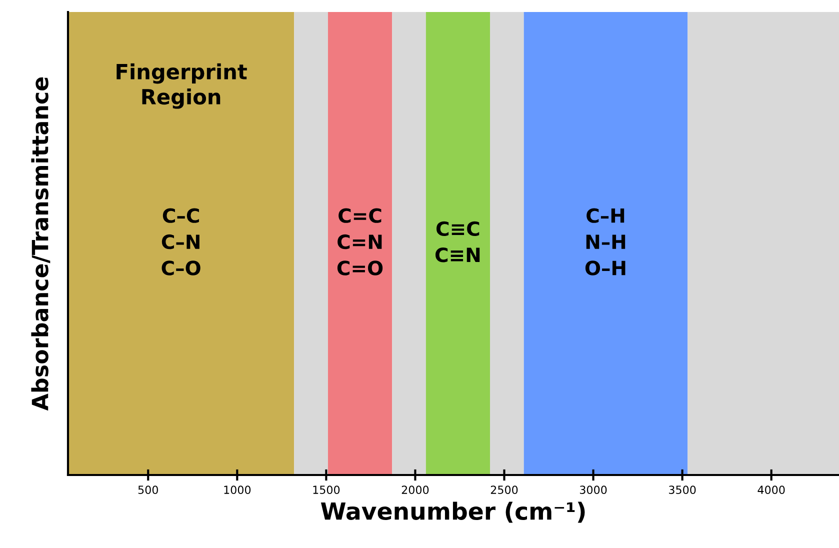  Describe the element at coordinates (458, 241) in the screenshot. I see `data-label: C≡C C≡N` at that location.